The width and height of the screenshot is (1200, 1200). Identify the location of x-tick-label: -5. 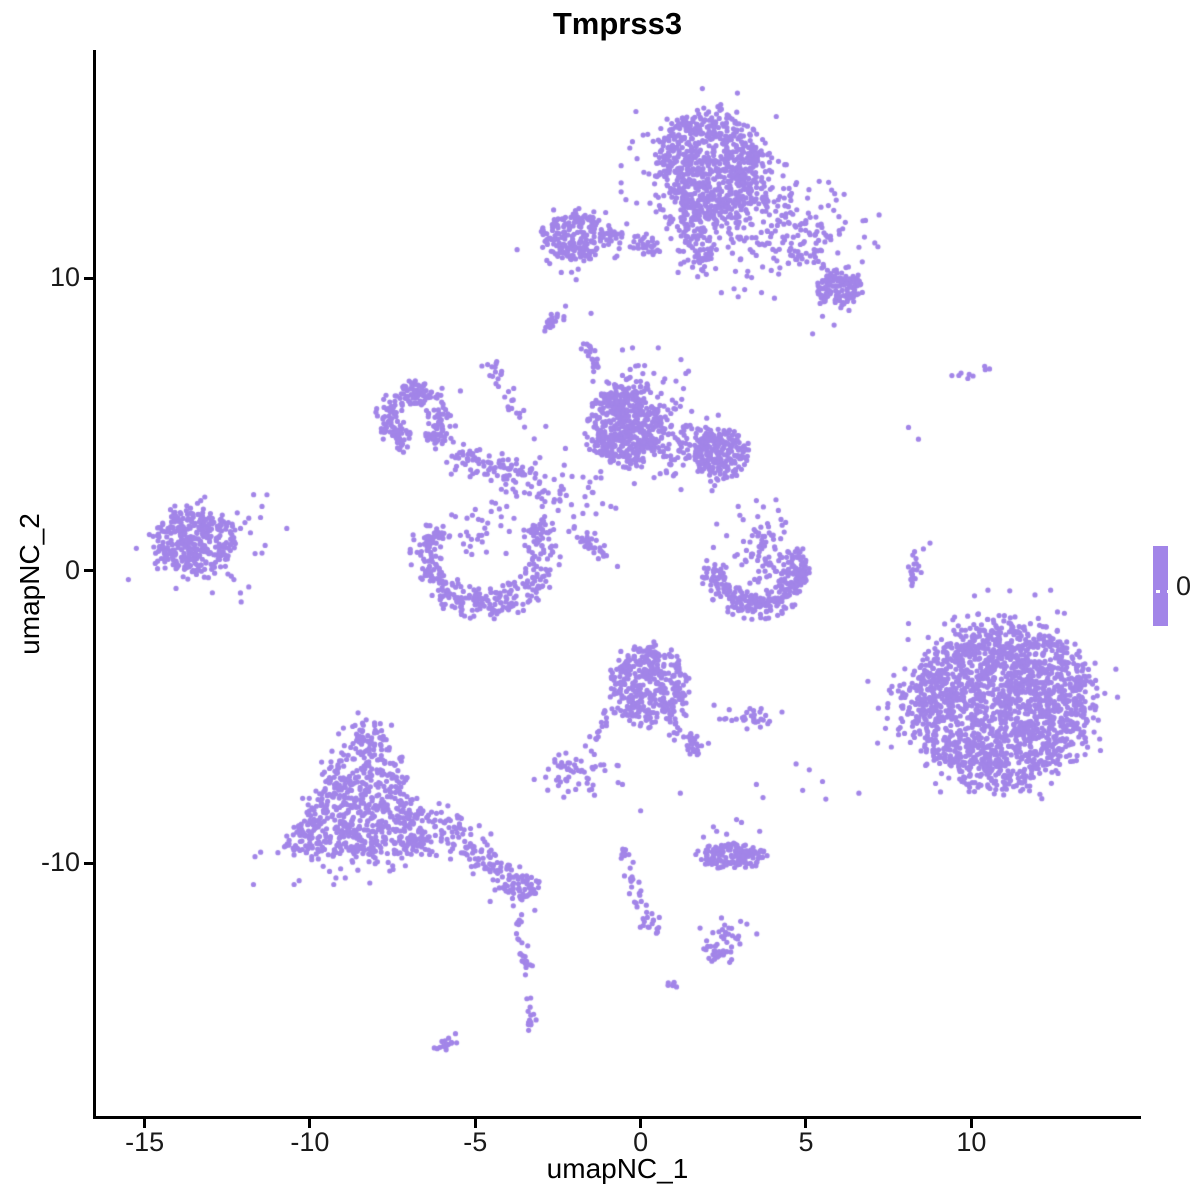
(475, 1142).